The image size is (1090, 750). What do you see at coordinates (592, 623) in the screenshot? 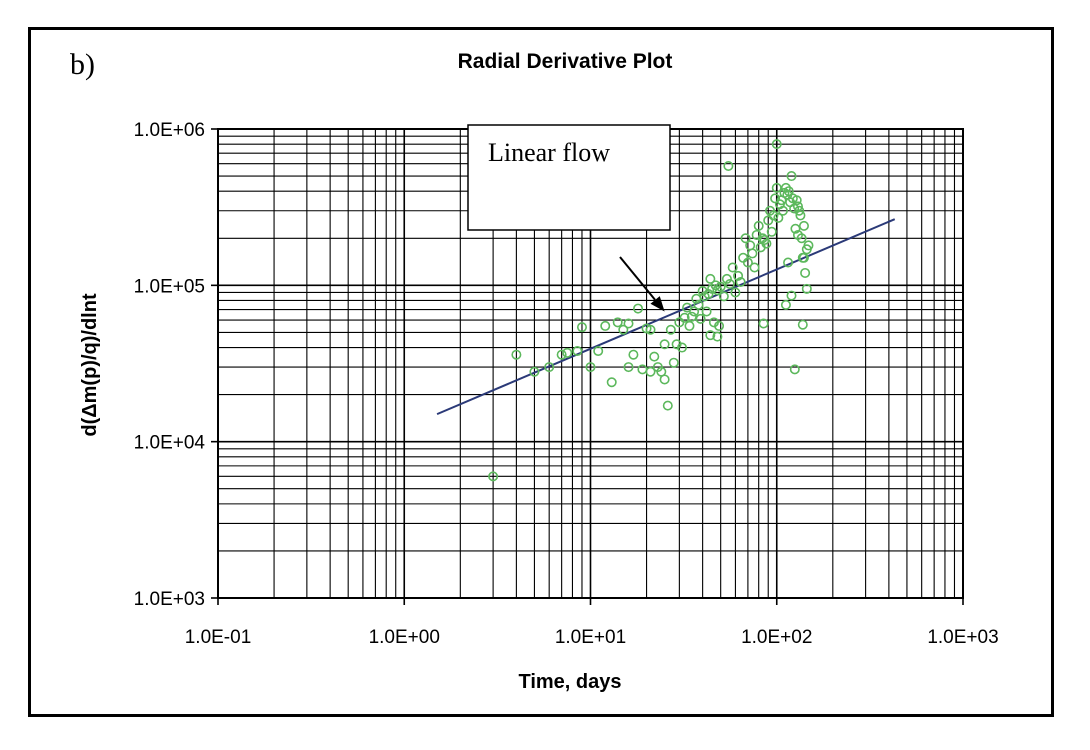
I see `x-tick-labels: 1.0E-01 1.0E+00 1.0E+01 1.0E+02 1.0E+03` at bounding box center [592, 623].